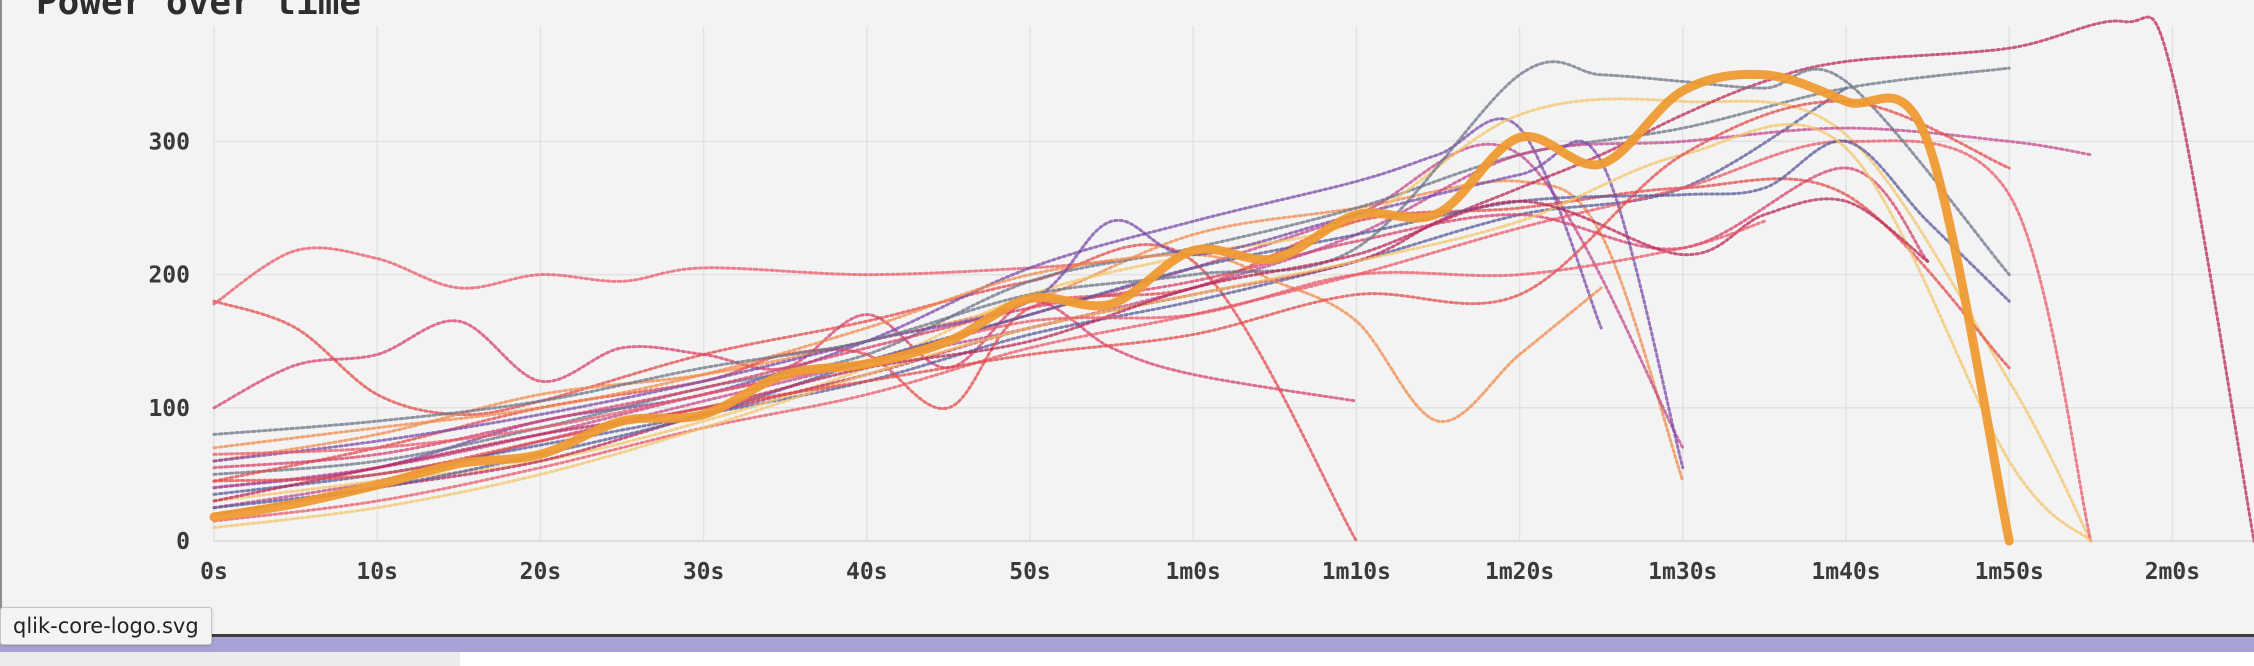  Describe the element at coordinates (183, 542) in the screenshot. I see `y-tick-label: 0` at that location.